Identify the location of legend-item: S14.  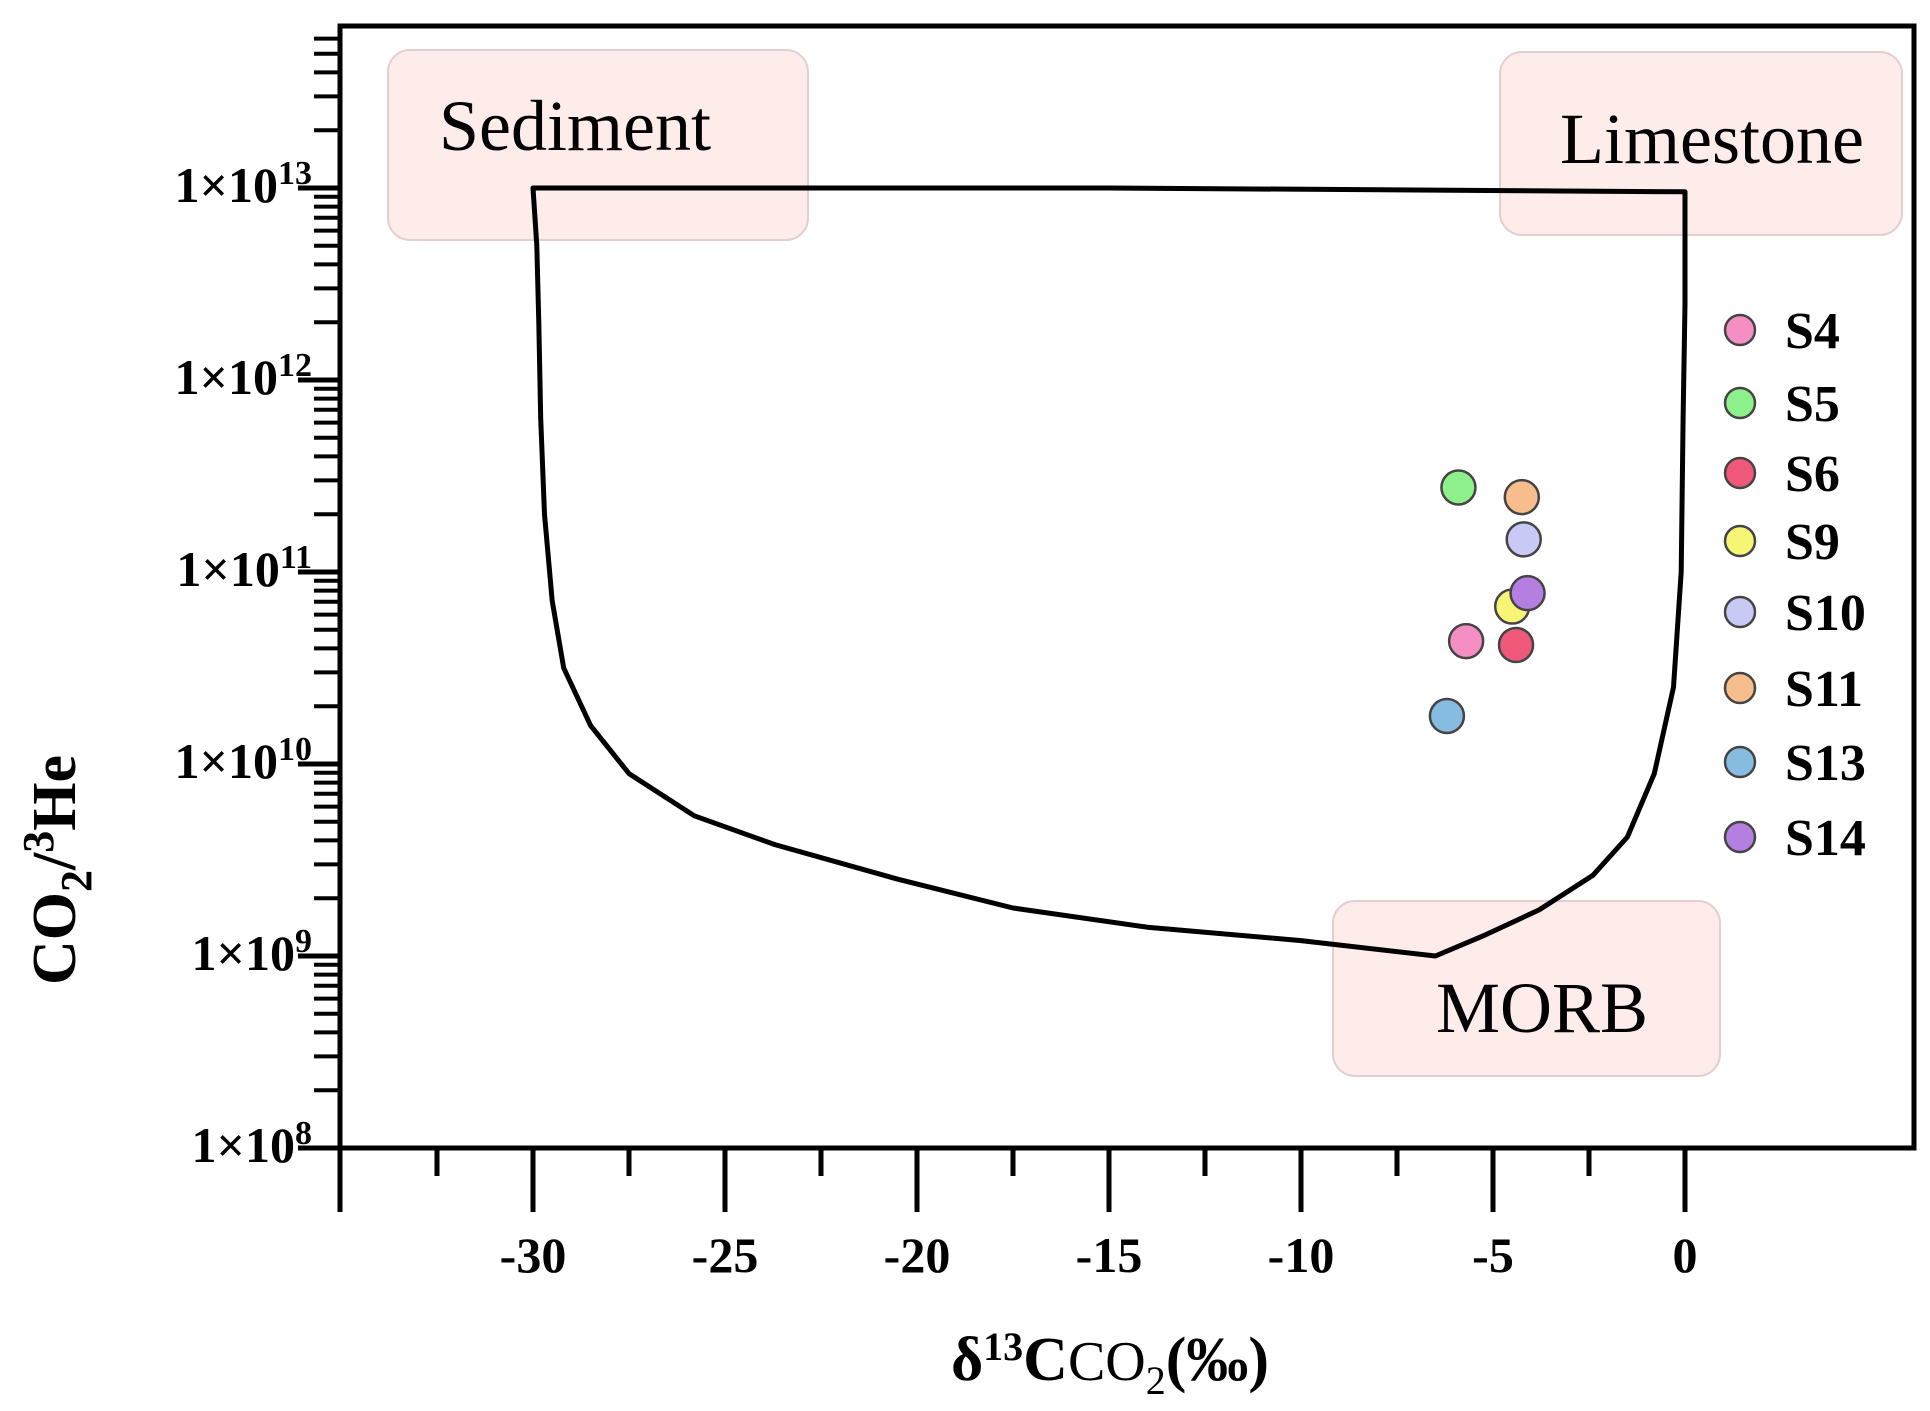
(1794, 838).